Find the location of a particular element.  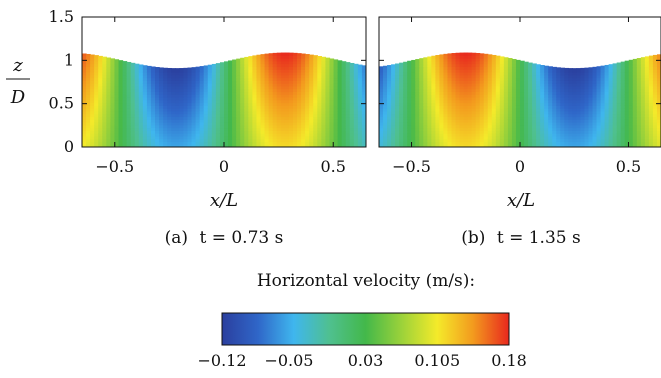

panel-a-caption-time: t = 0.73 s is located at coordinates (241, 238).